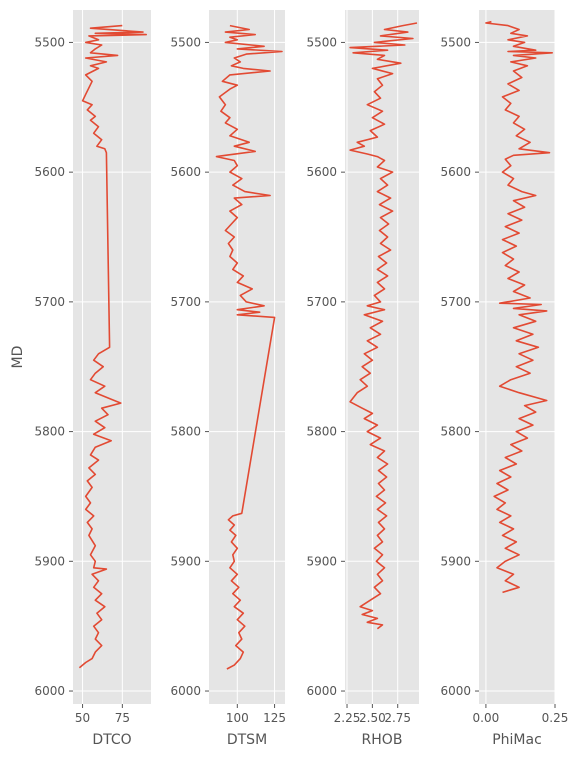  What do you see at coordinates (249, 347) in the screenshot?
I see `series-line-dtsm` at bounding box center [249, 347].